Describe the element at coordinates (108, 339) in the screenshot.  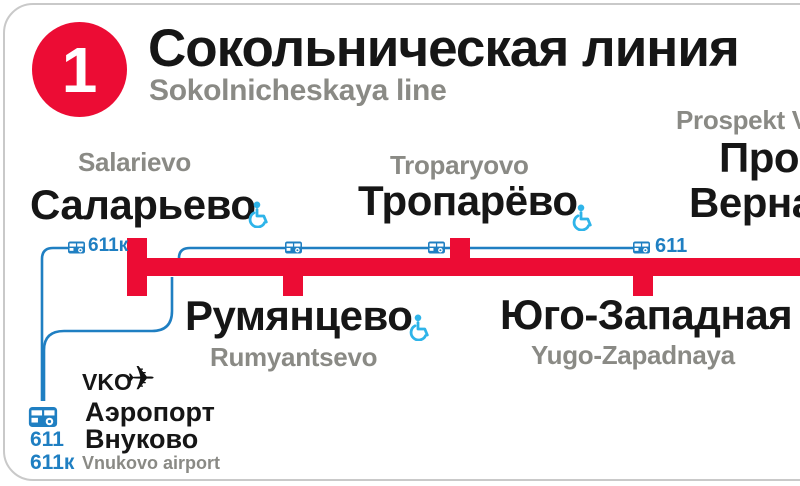
I see `bus-route-611-lower-line` at that location.